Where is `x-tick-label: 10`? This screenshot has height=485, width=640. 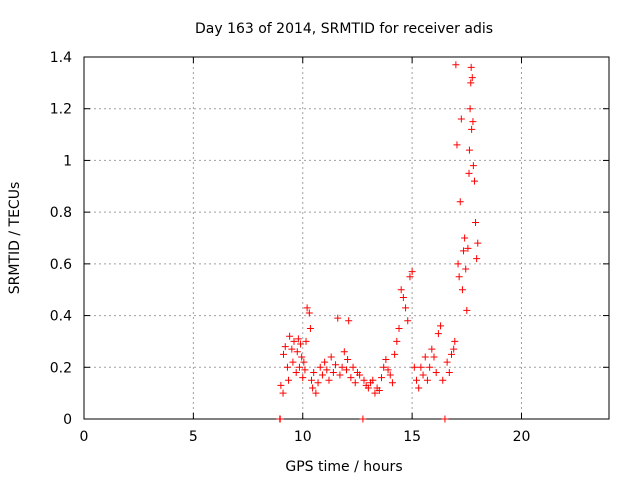 x-tick-label: 10 is located at coordinates (303, 437).